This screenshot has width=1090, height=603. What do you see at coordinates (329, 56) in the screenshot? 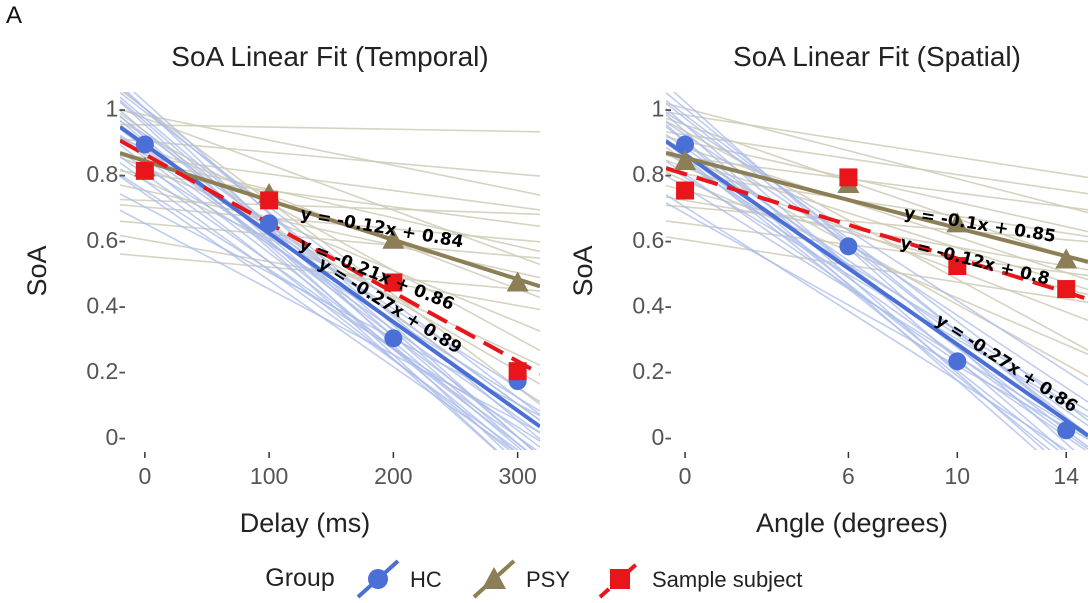
I see `chart-title: SoA Linear Fit (Temporal)` at bounding box center [329, 56].